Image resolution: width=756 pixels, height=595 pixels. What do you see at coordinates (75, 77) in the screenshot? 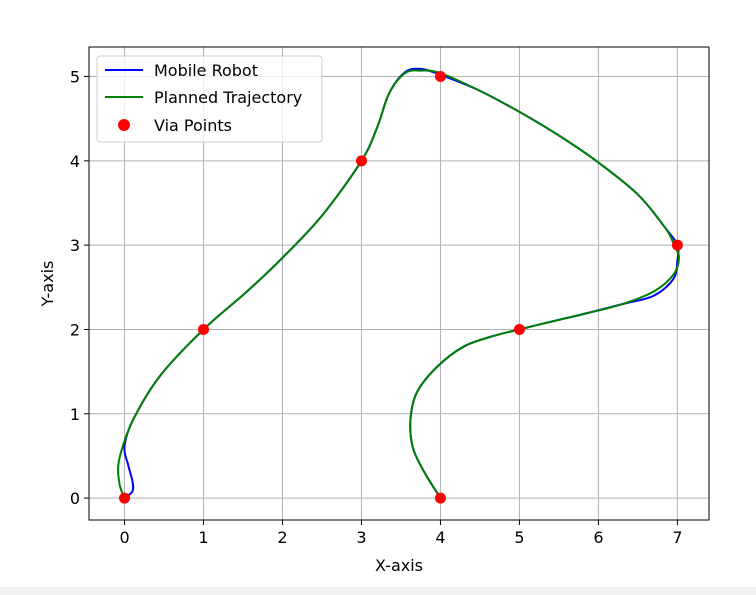
I see `y-tick-label: 5` at bounding box center [75, 77].